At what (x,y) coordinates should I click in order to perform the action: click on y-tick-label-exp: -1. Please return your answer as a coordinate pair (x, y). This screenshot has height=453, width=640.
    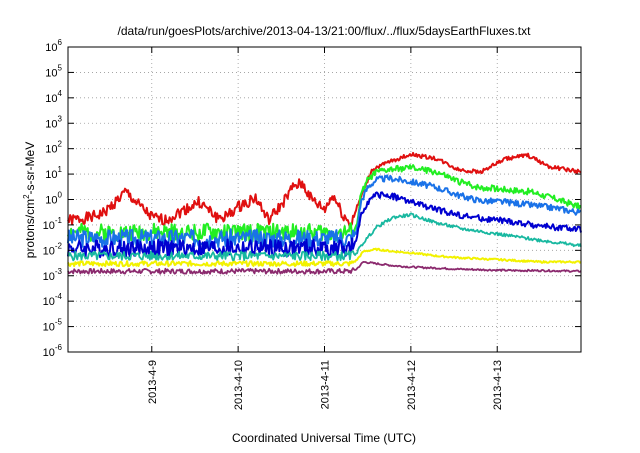
    Looking at the image, I should click on (59, 220).